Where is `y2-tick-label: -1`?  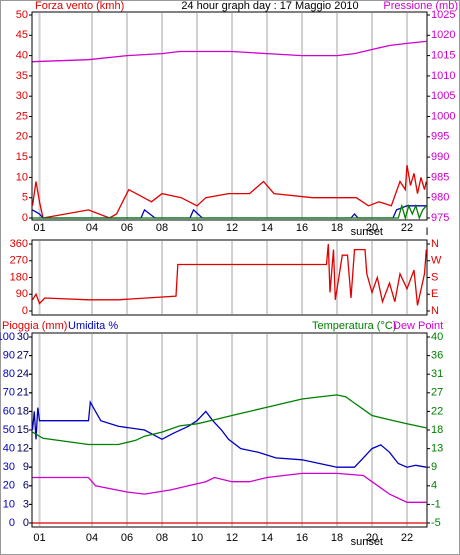 y2-tick-label: -1 is located at coordinates (436, 504).